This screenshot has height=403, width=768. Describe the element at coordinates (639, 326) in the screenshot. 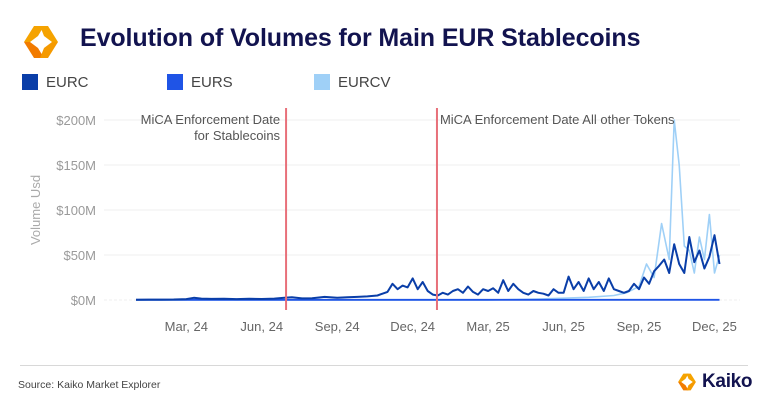

I see `x-tick-label: Sep, 25` at that location.